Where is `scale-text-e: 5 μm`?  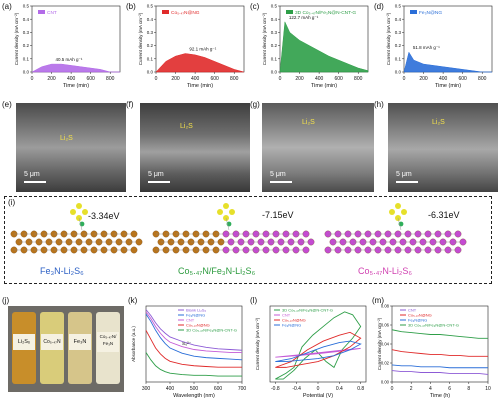
scale-text-e: 5 μm is located at coordinates (32, 174).